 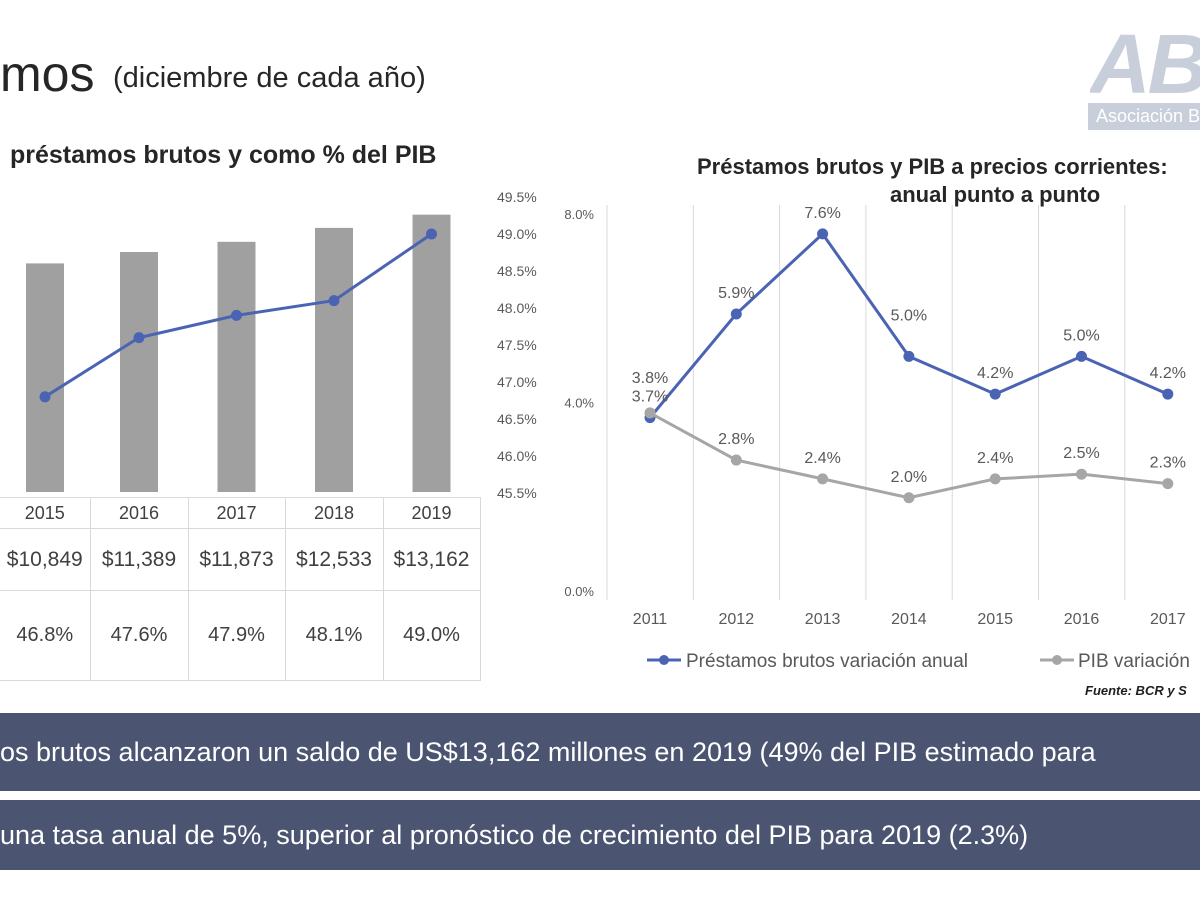 What do you see at coordinates (823, 479) in the screenshot?
I see `series-2-point-2013` at bounding box center [823, 479].